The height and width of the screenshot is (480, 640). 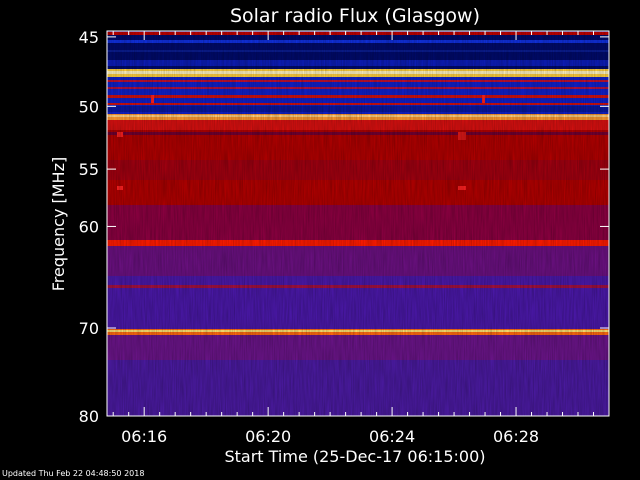 I want to click on x-tick-label: 06:16, so click(x=144, y=436).